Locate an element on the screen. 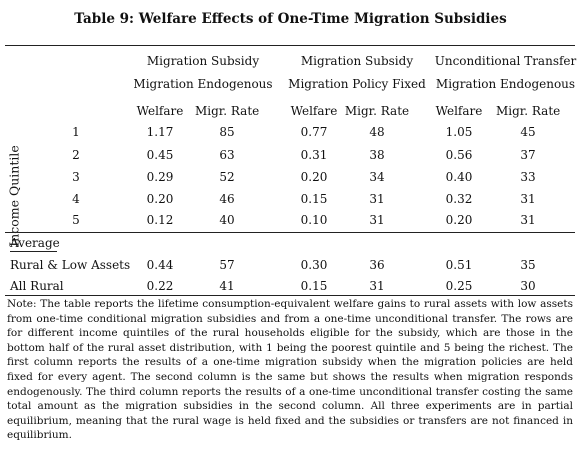  table-cell: 33 is located at coordinates (528, 177).